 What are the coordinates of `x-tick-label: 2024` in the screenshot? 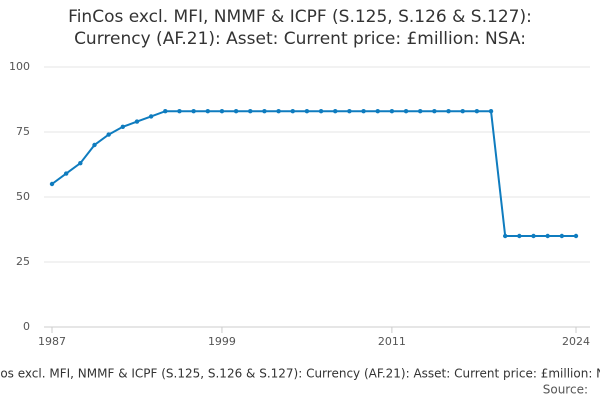 It's located at (576, 341).